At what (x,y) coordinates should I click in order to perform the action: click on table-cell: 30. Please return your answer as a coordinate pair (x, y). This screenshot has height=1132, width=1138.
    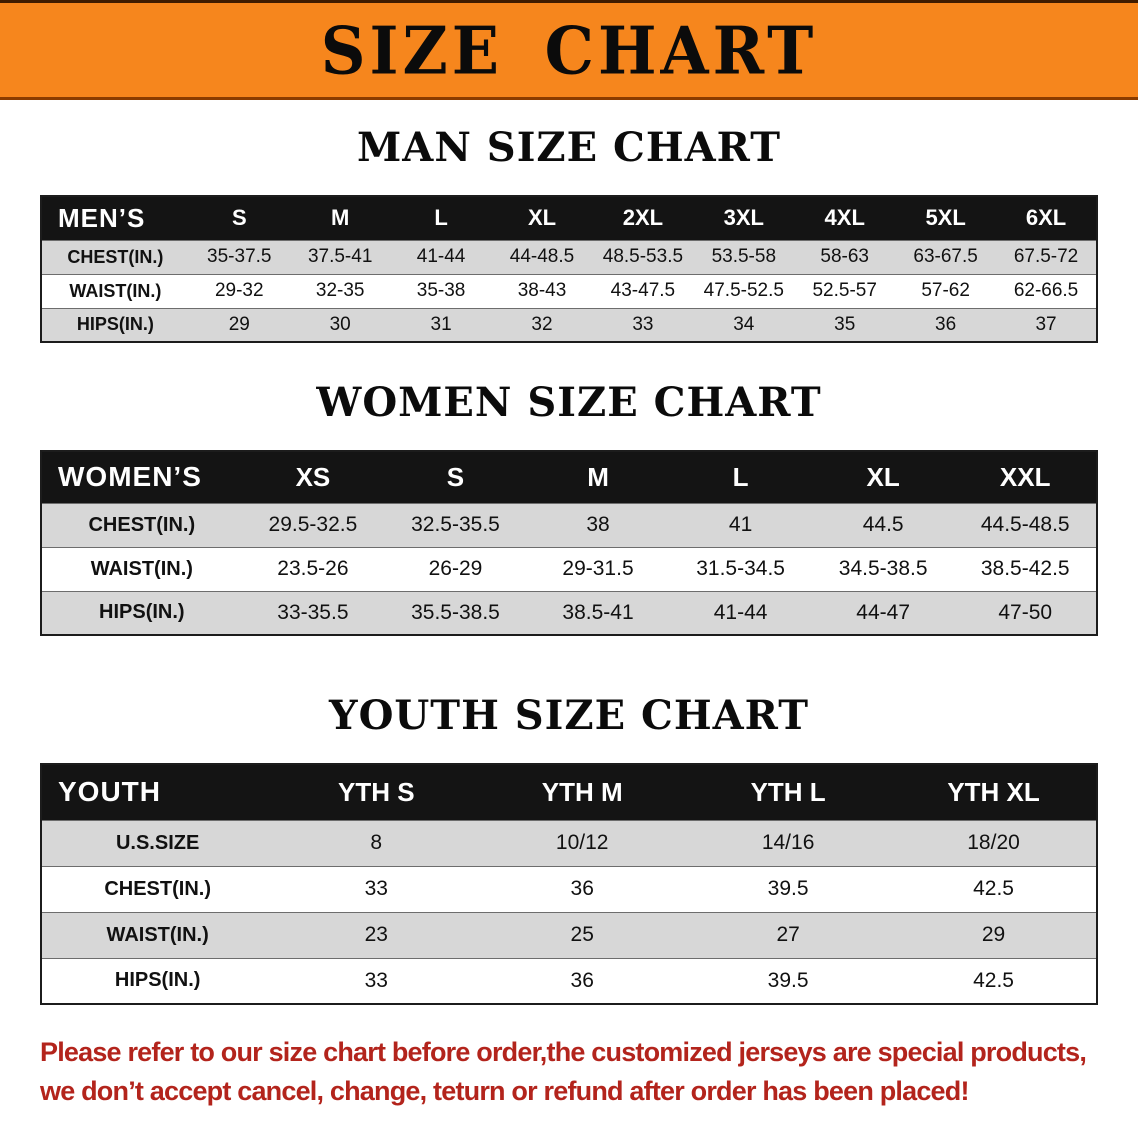
    Looking at the image, I should click on (340, 324).